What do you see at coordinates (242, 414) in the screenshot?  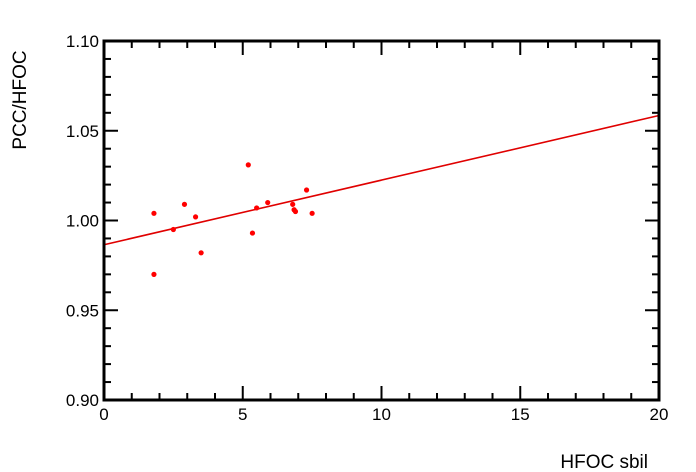 I see `x-tick-label: 5` at bounding box center [242, 414].